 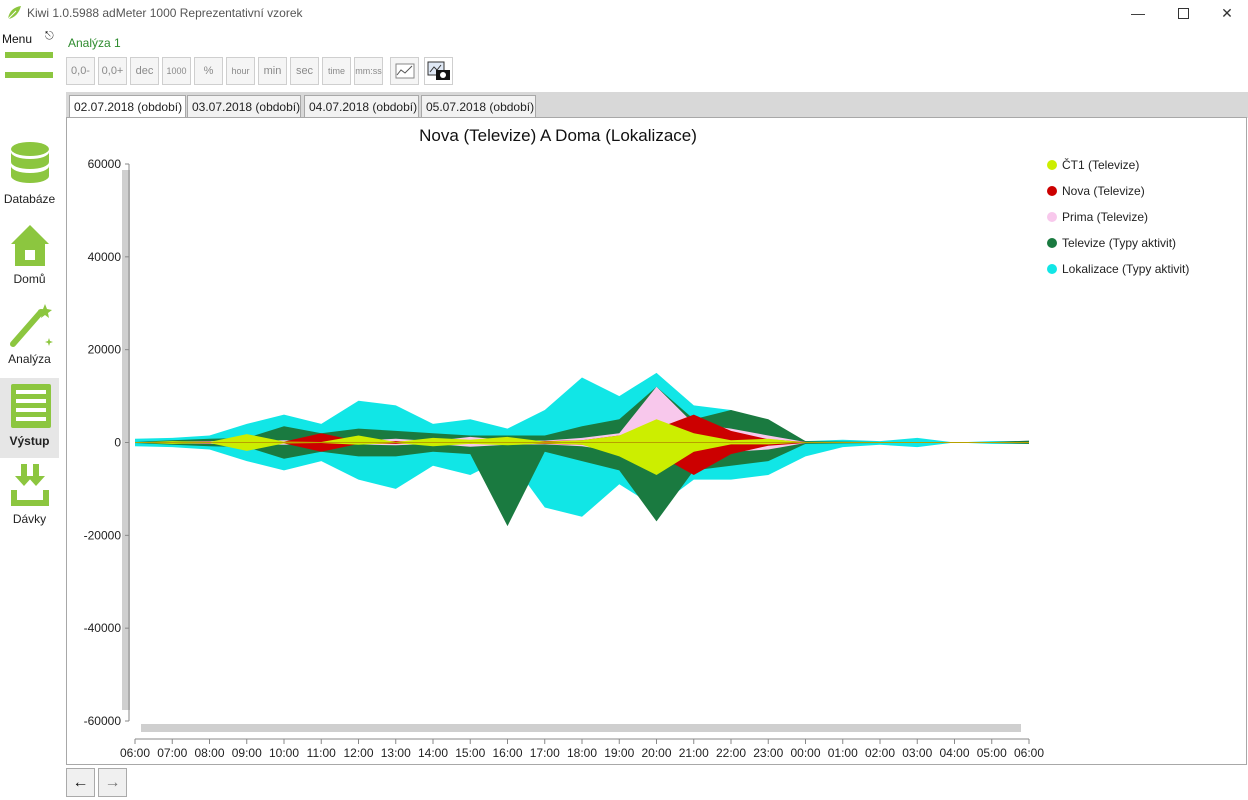 I want to click on format-sec-button: sec, so click(x=304, y=71).